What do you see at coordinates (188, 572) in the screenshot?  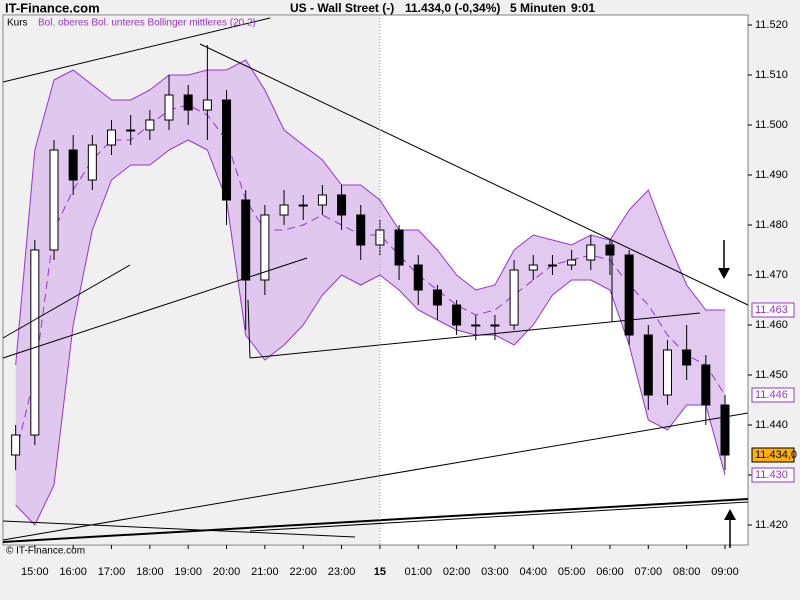 I see `x-tick-label: 19:00` at bounding box center [188, 572].